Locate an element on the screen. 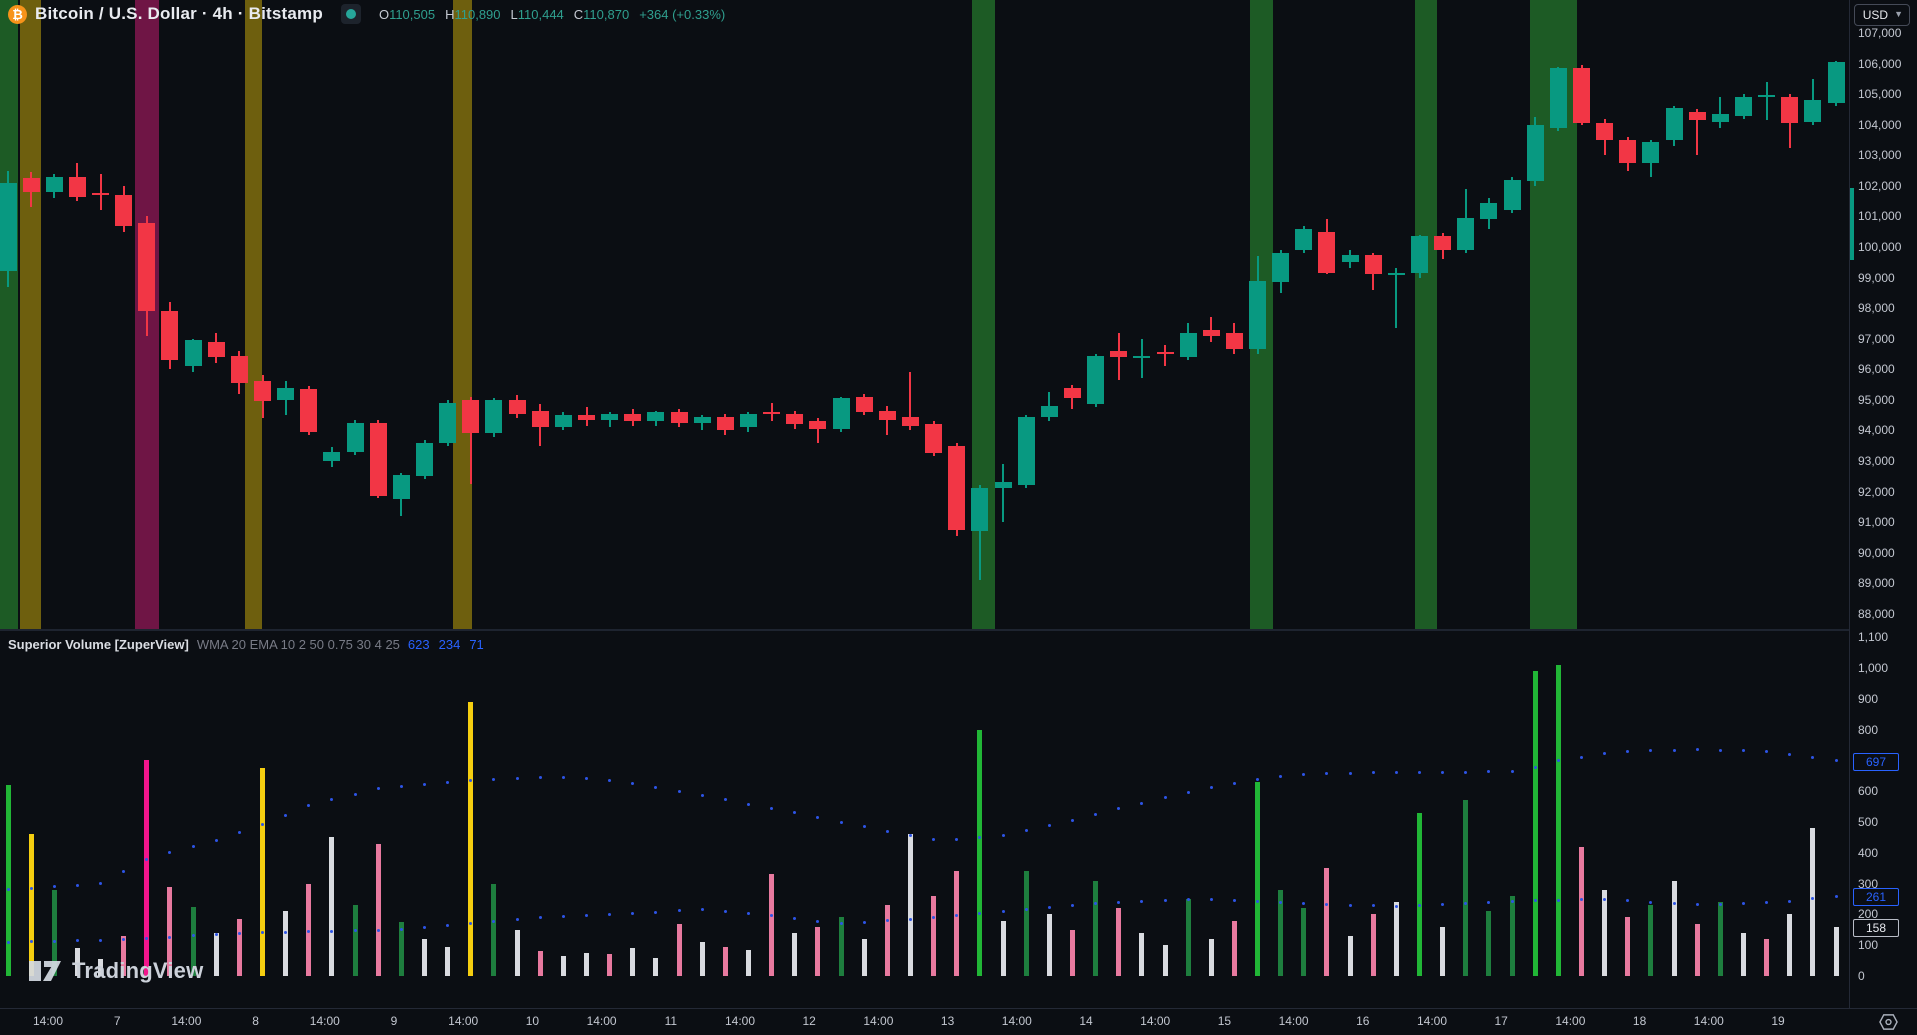 Image resolution: width=1917 pixels, height=1035 pixels. pane-divider is located at coordinates (924, 630).